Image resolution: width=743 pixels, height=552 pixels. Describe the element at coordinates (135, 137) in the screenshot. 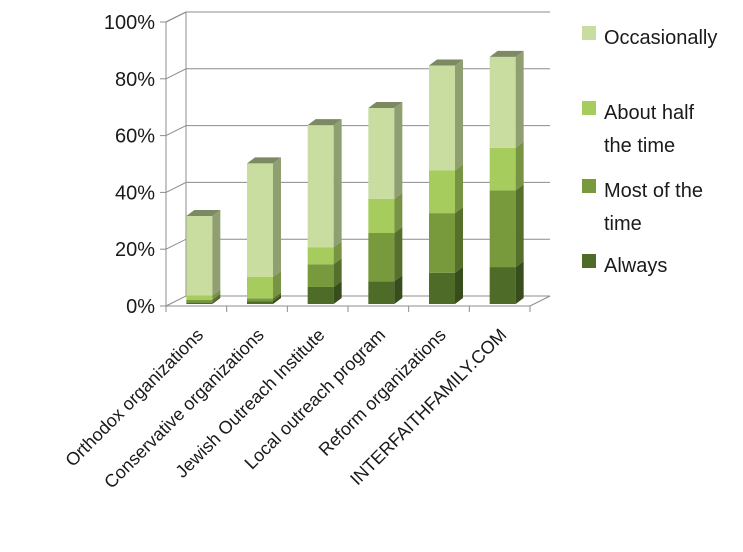

I see `y-tick-label: 60%` at that location.